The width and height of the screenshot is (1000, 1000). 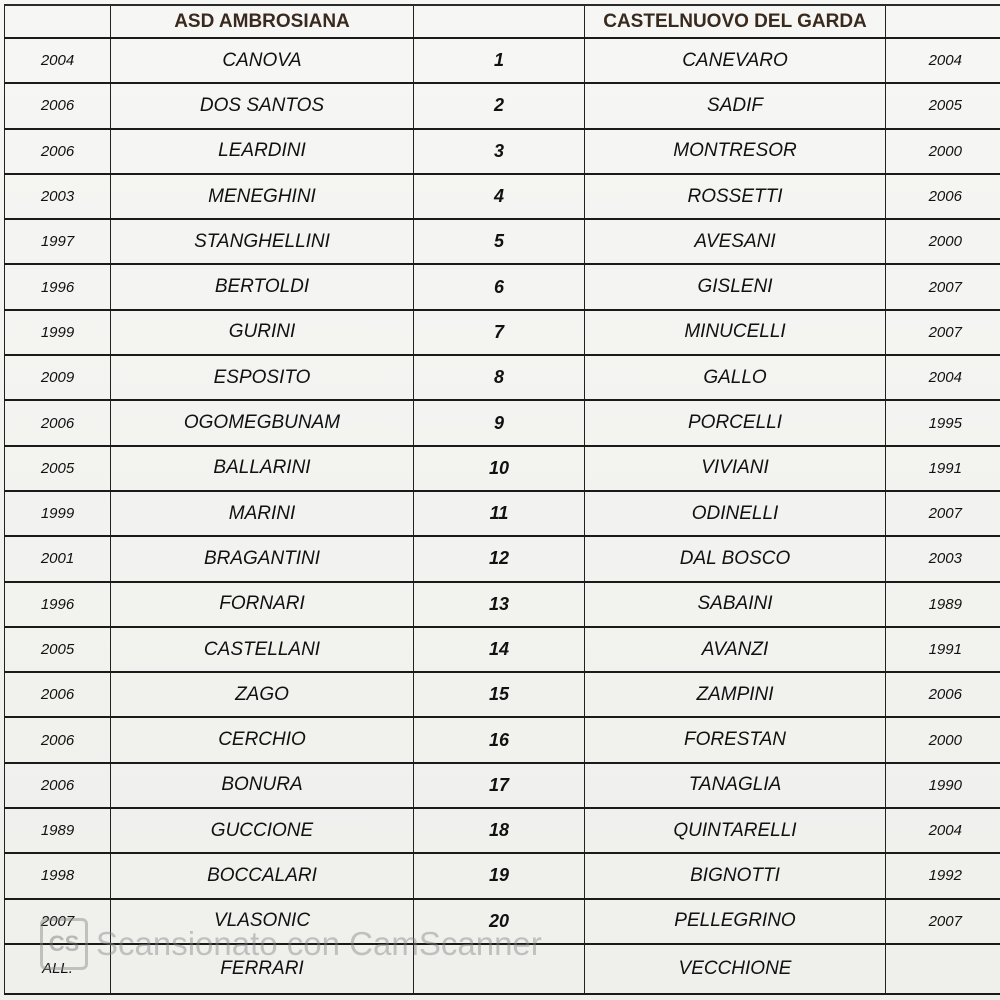 I want to click on away-player: SADIF, so click(x=735, y=106).